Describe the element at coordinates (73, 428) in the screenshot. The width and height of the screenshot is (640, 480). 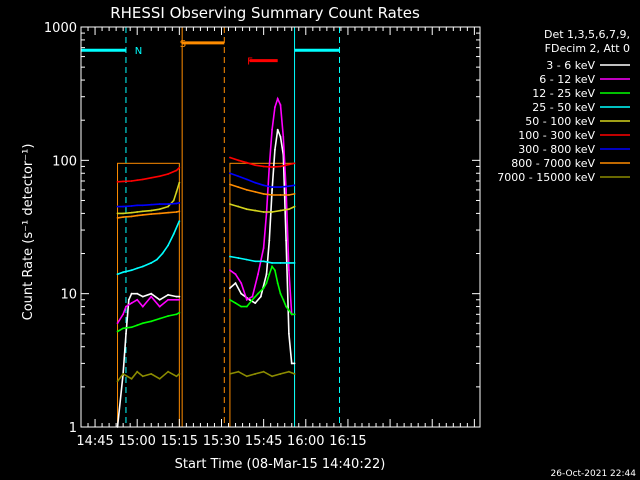
I see `y-tick-label: 1` at that location.